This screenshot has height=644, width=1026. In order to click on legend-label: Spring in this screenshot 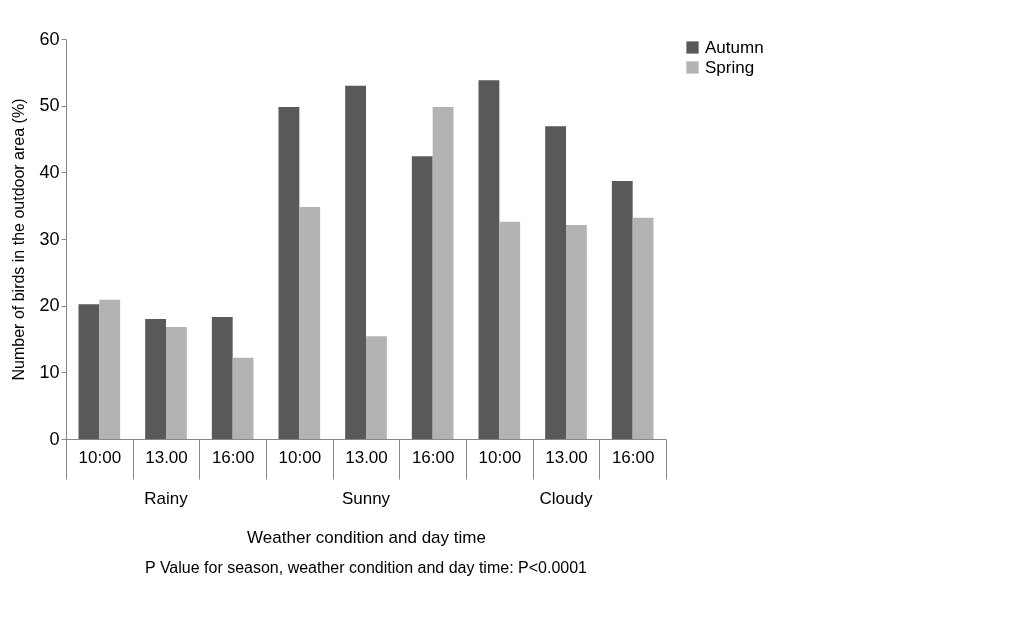, I will do `click(730, 67)`.